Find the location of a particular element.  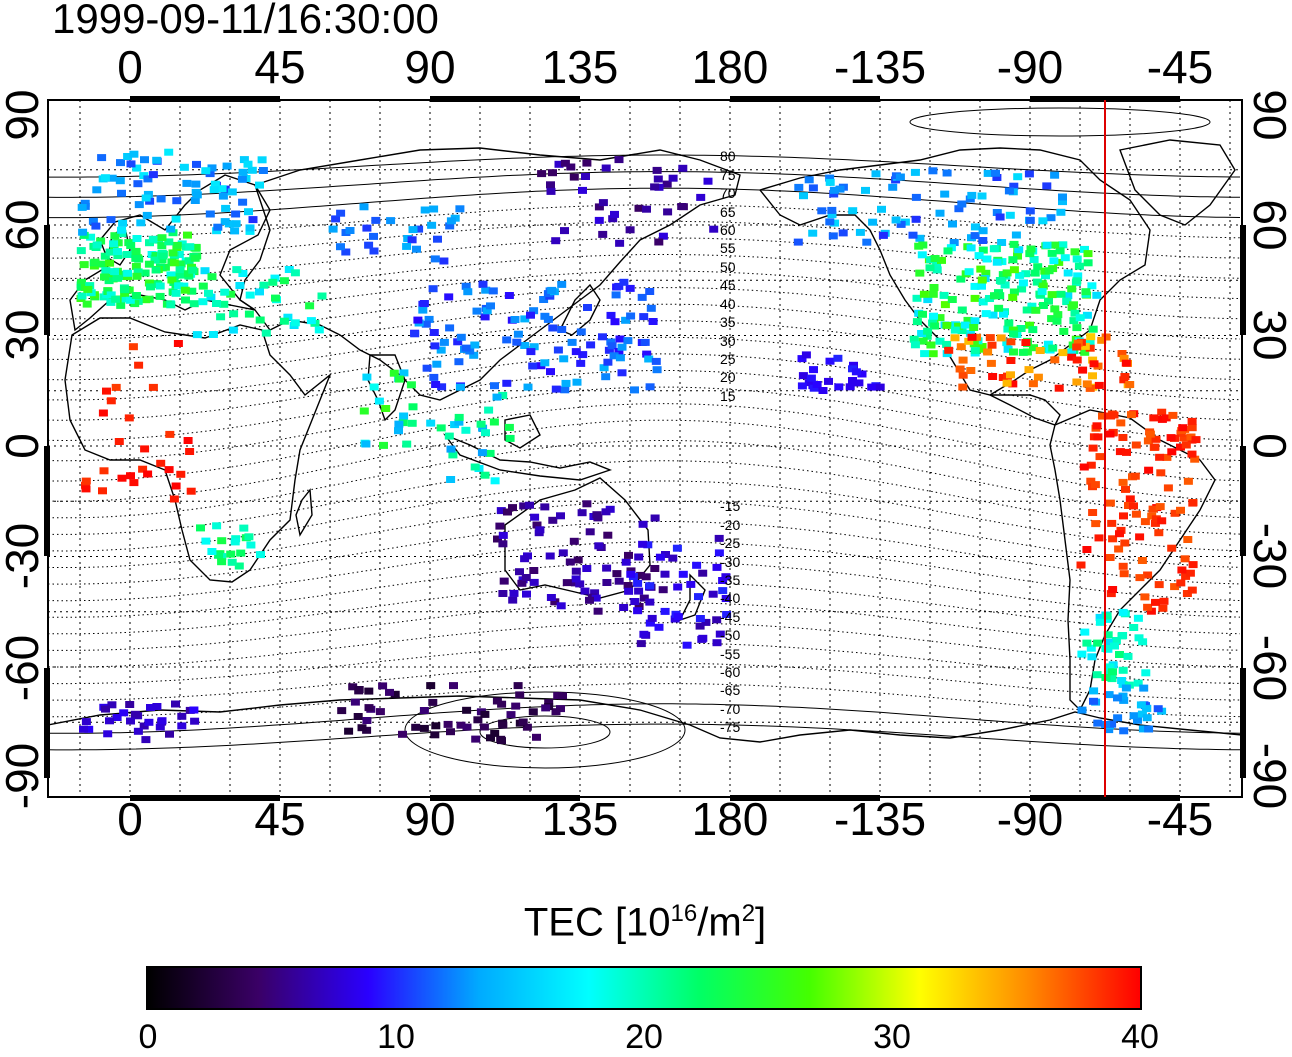

bottom-tick-label: -90 is located at coordinates (1030, 819).